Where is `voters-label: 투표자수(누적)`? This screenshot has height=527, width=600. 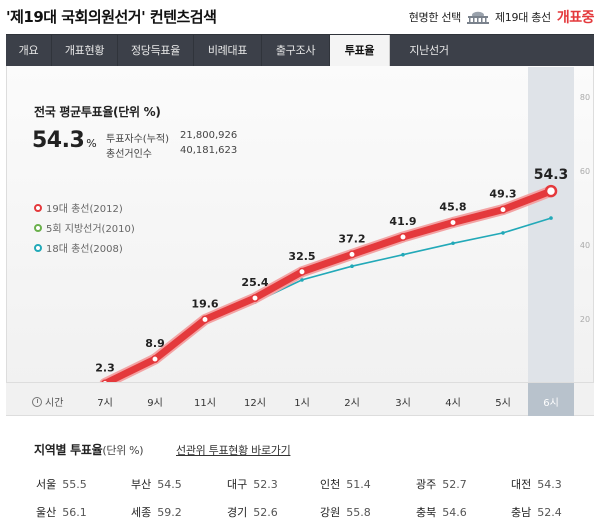 voters-label: 투표자수(누적) is located at coordinates (138, 139).